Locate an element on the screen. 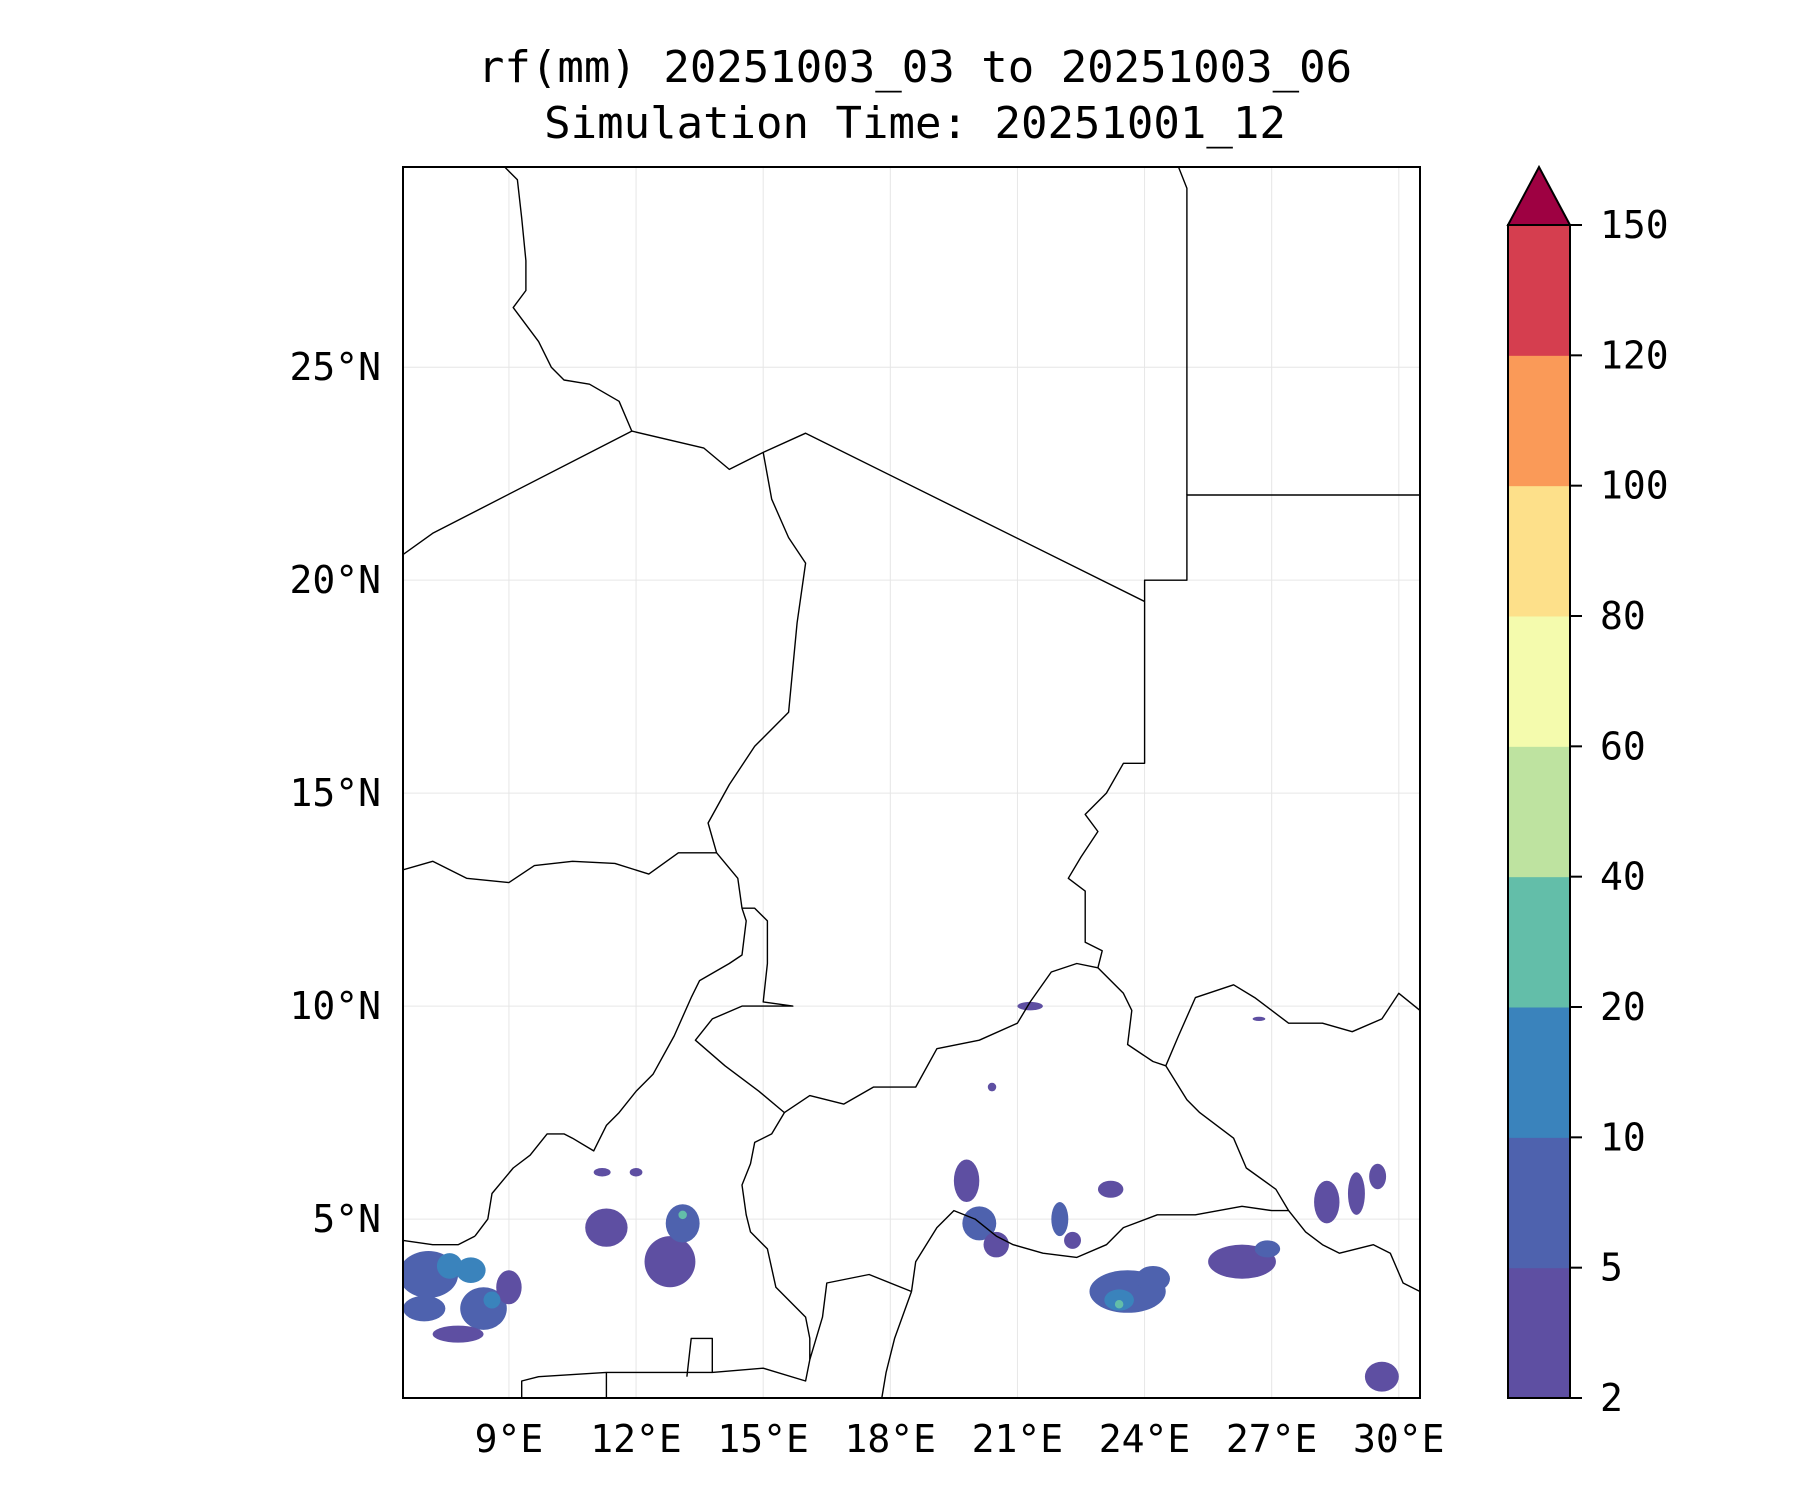 Image resolution: width=1800 pixels, height=1500 pixels. colorbar-tick-label: 2 is located at coordinates (1611, 1398).